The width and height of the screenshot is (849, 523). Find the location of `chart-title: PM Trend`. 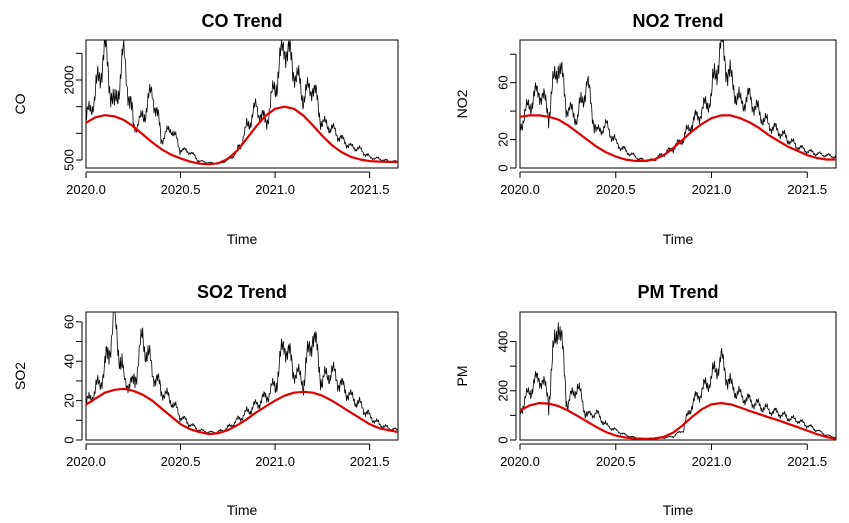

chart-title: PM Trend is located at coordinates (677, 292).